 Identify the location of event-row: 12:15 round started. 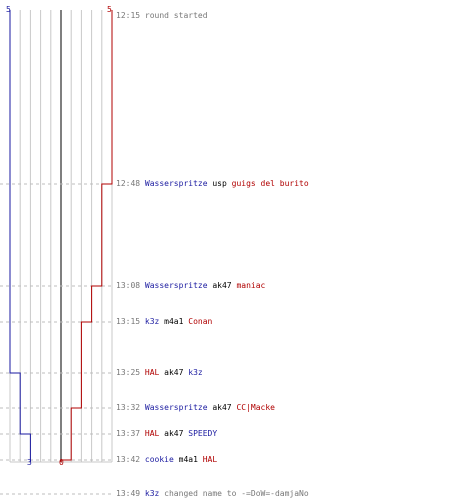
(162, 16).